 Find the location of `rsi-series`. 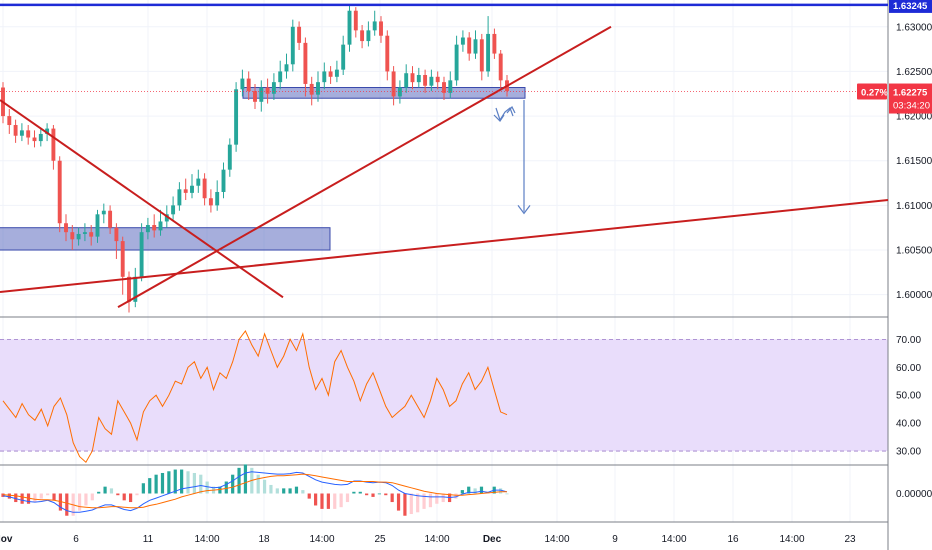

rsi-series is located at coordinates (255, 396).